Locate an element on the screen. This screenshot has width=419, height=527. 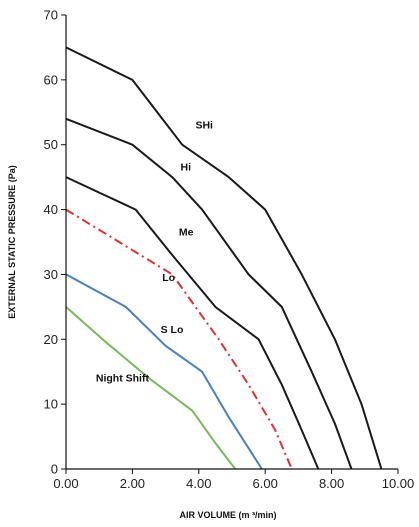
y-tick-label: 0 is located at coordinates (54, 469).